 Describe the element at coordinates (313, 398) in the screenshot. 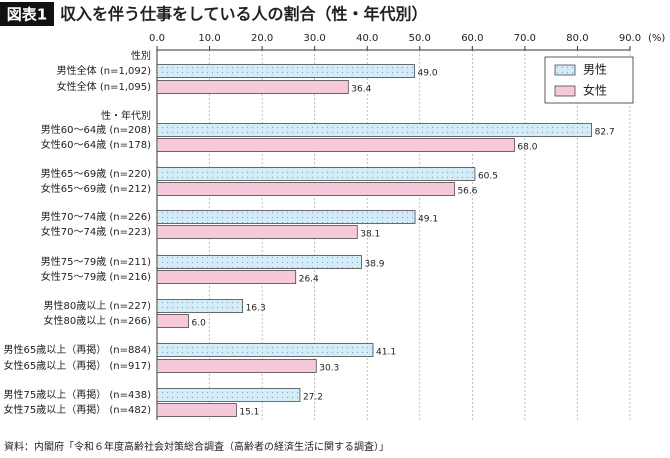

I see `value-label: 27.2` at that location.